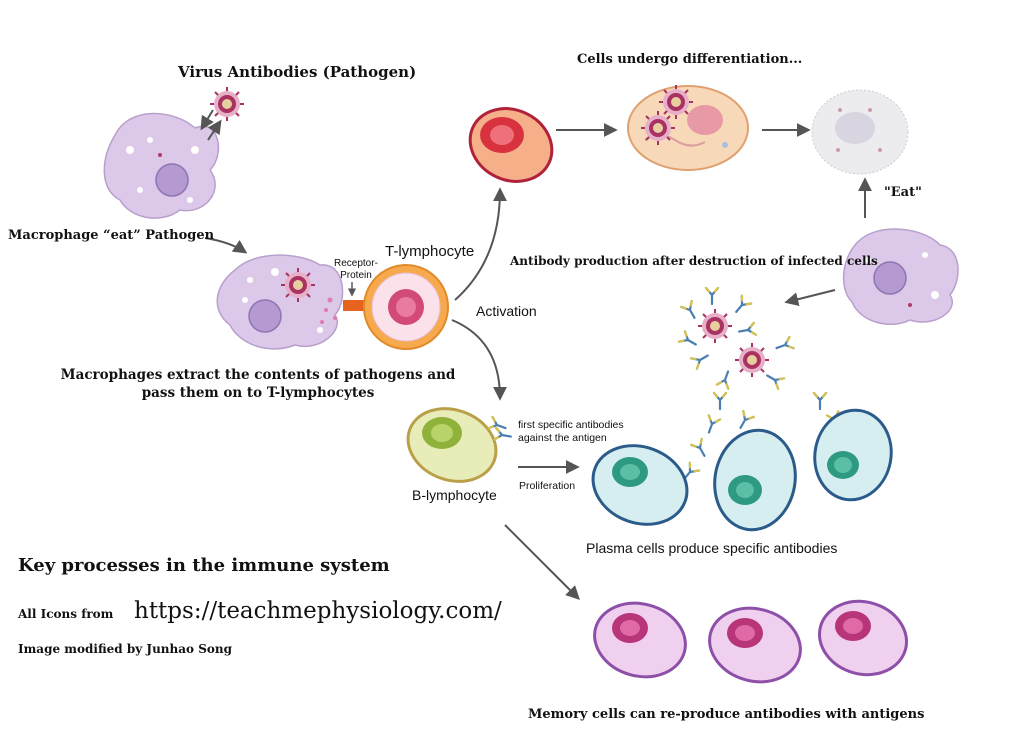 This screenshot has width=1024, height=748. What do you see at coordinates (480, 244) in the screenshot?
I see `arrow-activation-up` at bounding box center [480, 244].